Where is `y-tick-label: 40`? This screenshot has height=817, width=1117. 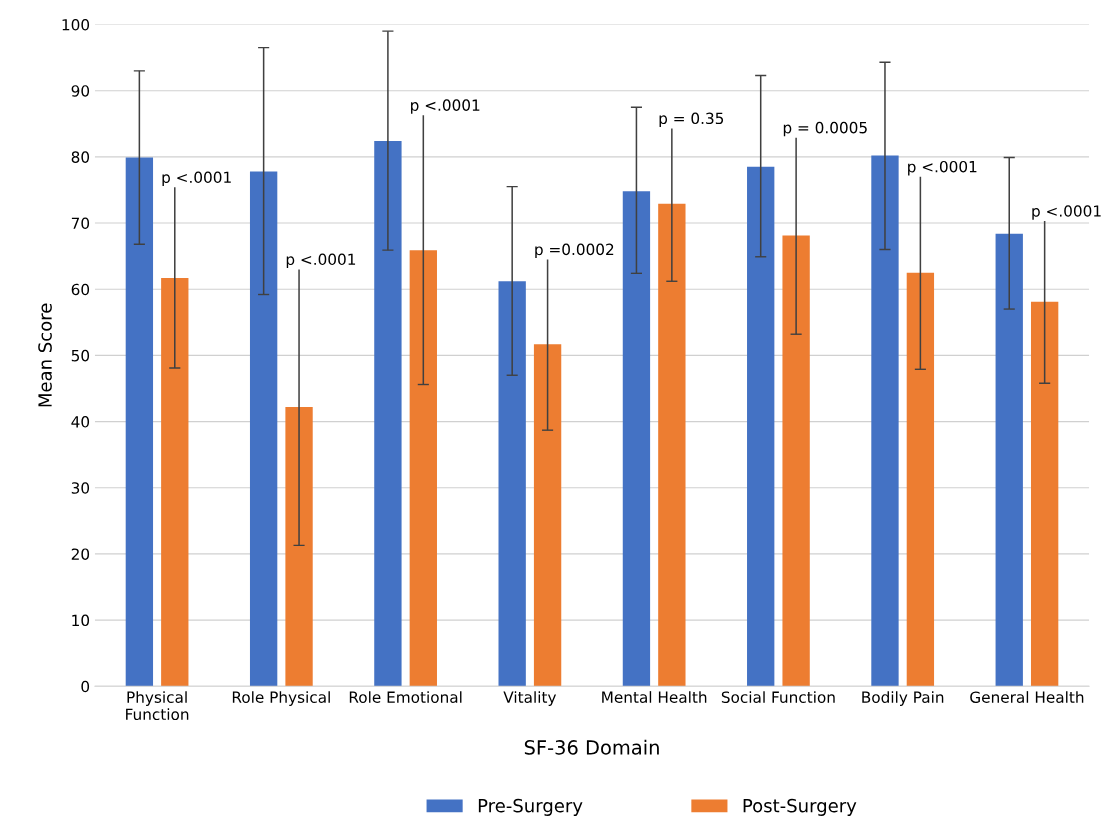 y-tick-label: 40 is located at coordinates (80, 422).